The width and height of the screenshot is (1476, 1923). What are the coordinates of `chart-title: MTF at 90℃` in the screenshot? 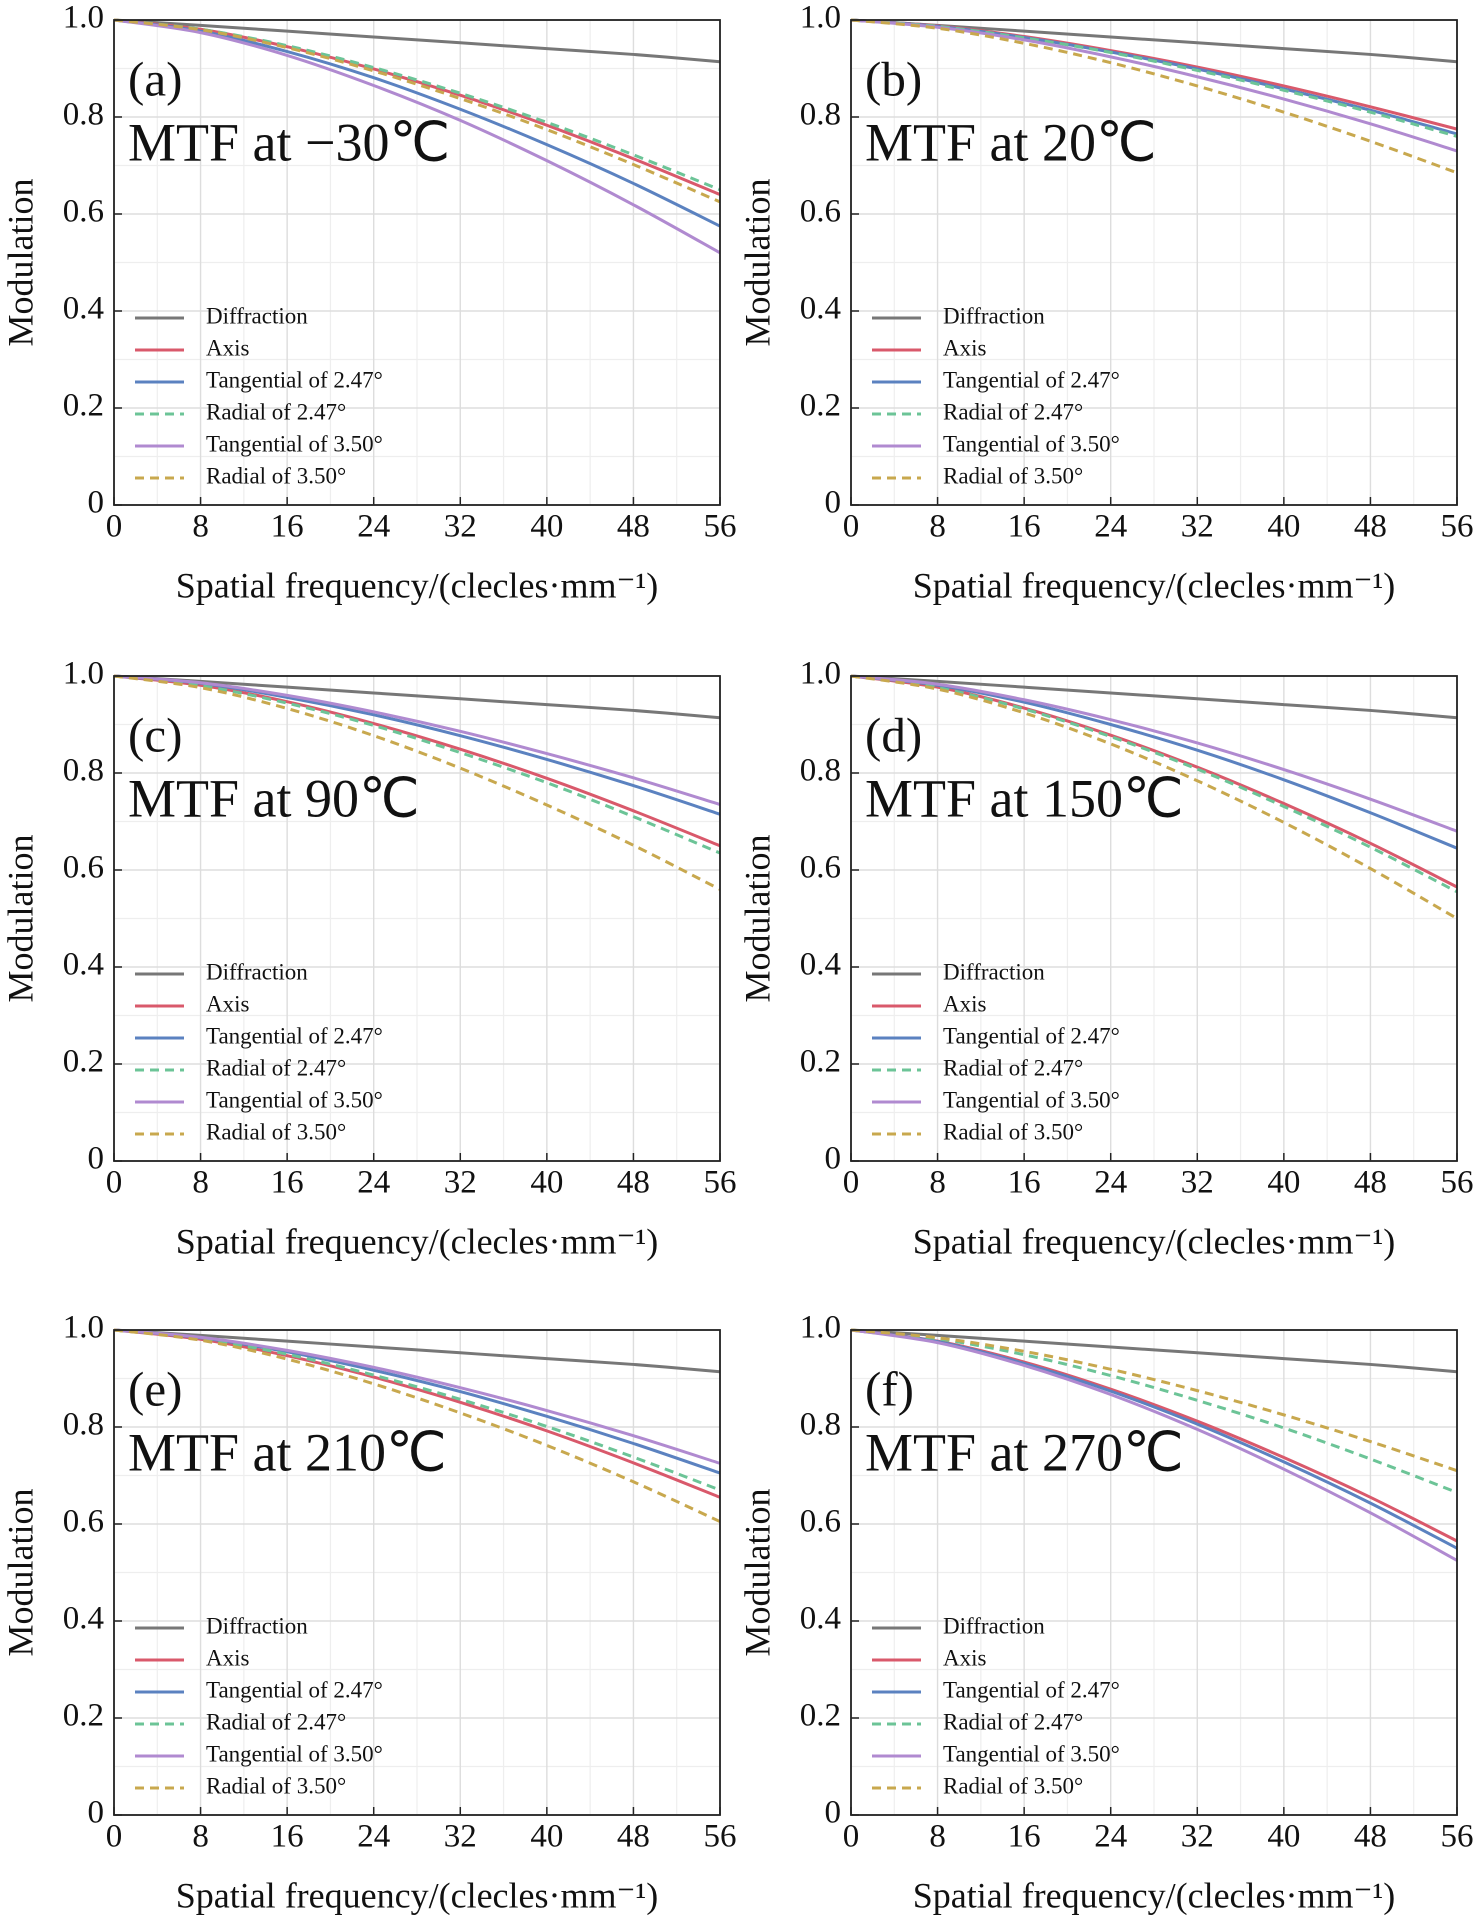 It's located at (274, 798).